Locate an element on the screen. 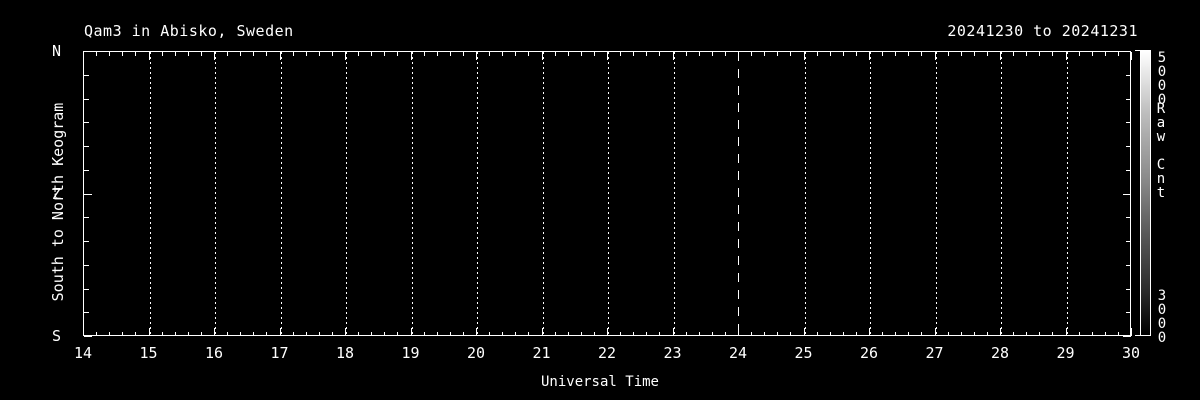 This screenshot has width=1200, height=400. x-tick-label: 28 is located at coordinates (1000, 353).